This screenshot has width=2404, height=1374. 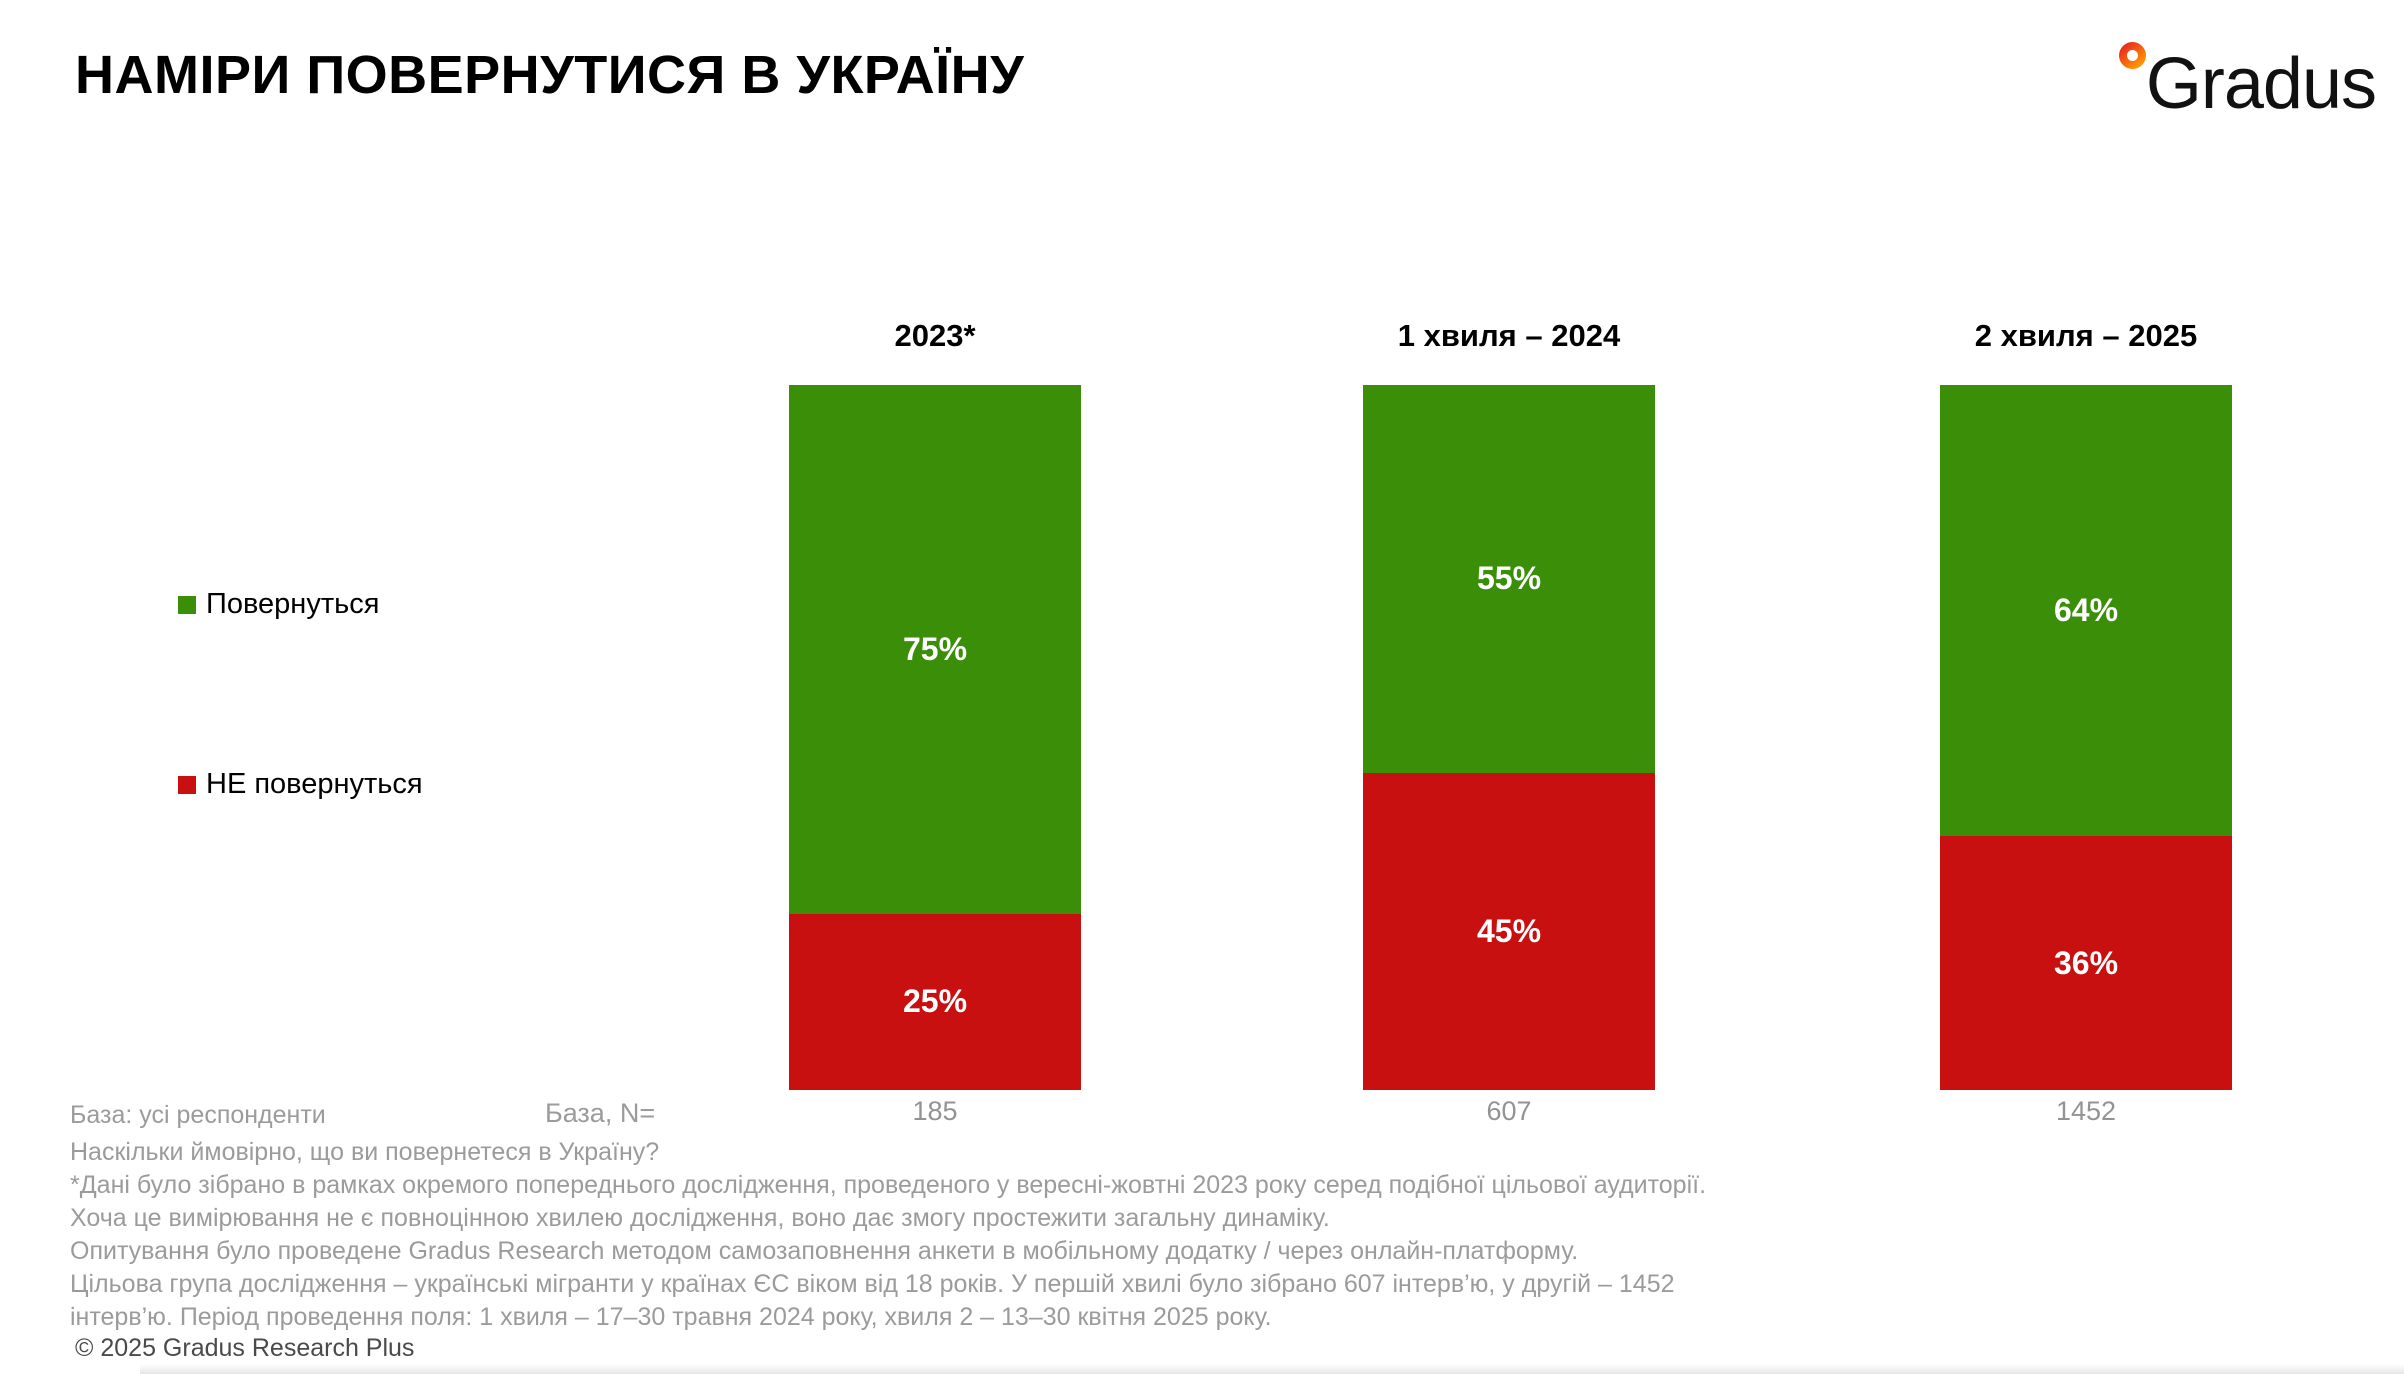 I want to click on legend-item-not-return: НЕ повернуться, so click(x=300, y=784).